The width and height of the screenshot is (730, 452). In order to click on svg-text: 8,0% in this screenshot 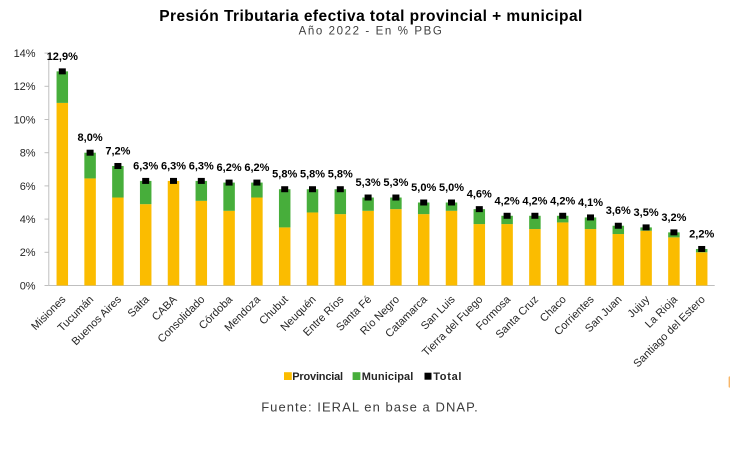, I will do `click(90, 138)`.